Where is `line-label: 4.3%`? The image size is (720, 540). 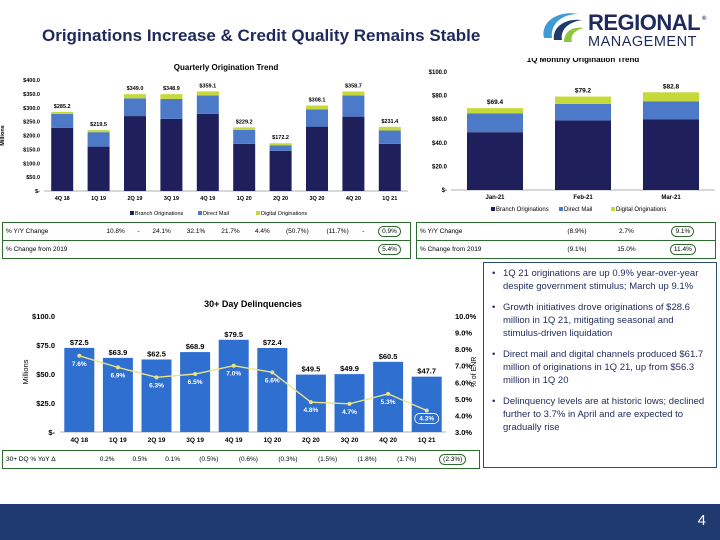
line-label: 4.3% is located at coordinates (426, 418).